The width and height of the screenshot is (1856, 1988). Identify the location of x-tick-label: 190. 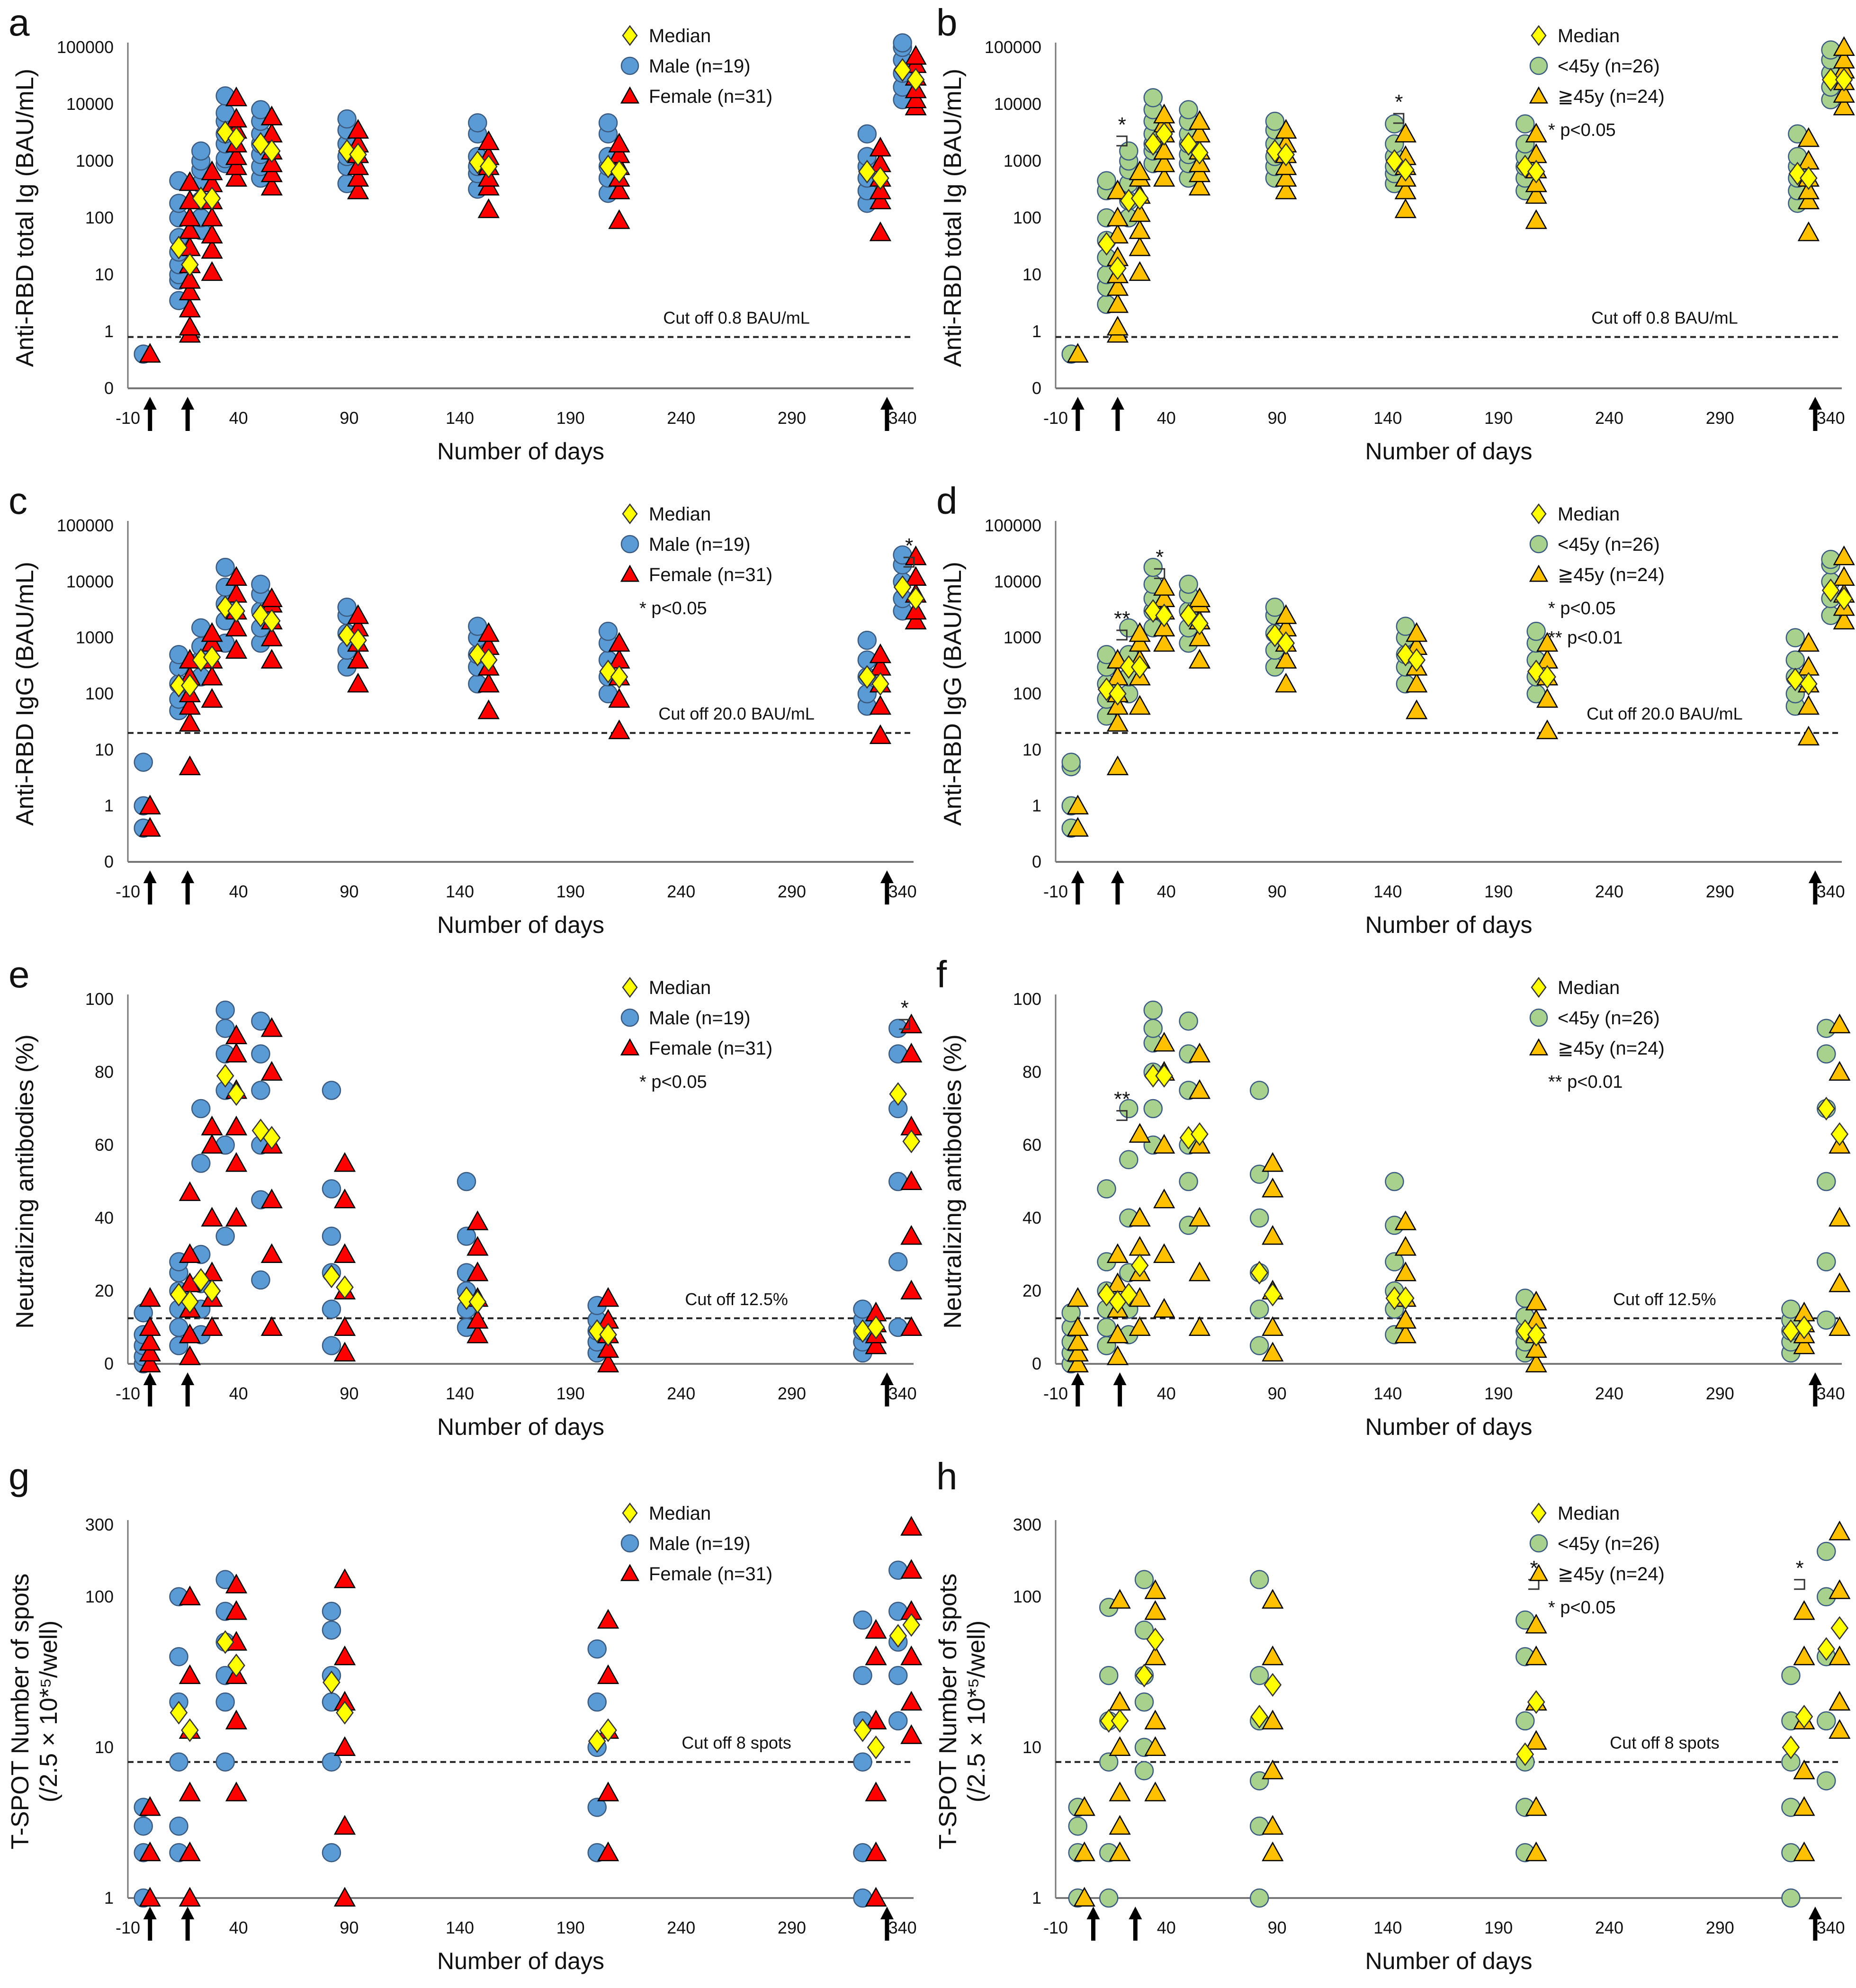
(1498, 1393).